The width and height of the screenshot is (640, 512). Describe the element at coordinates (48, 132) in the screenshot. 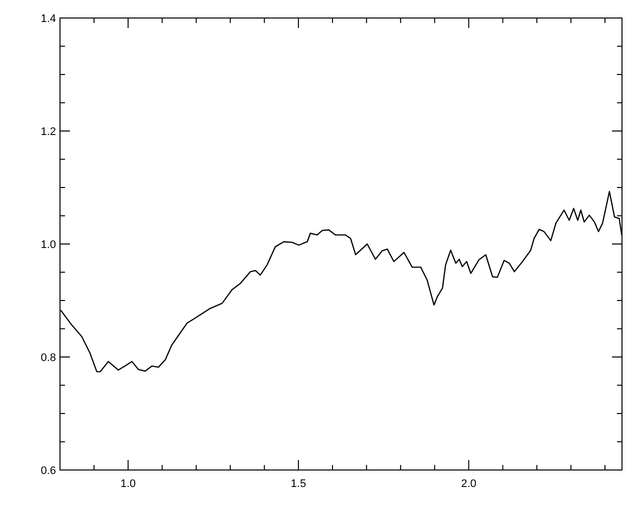

I see `y-tick-label: 1.2` at that location.